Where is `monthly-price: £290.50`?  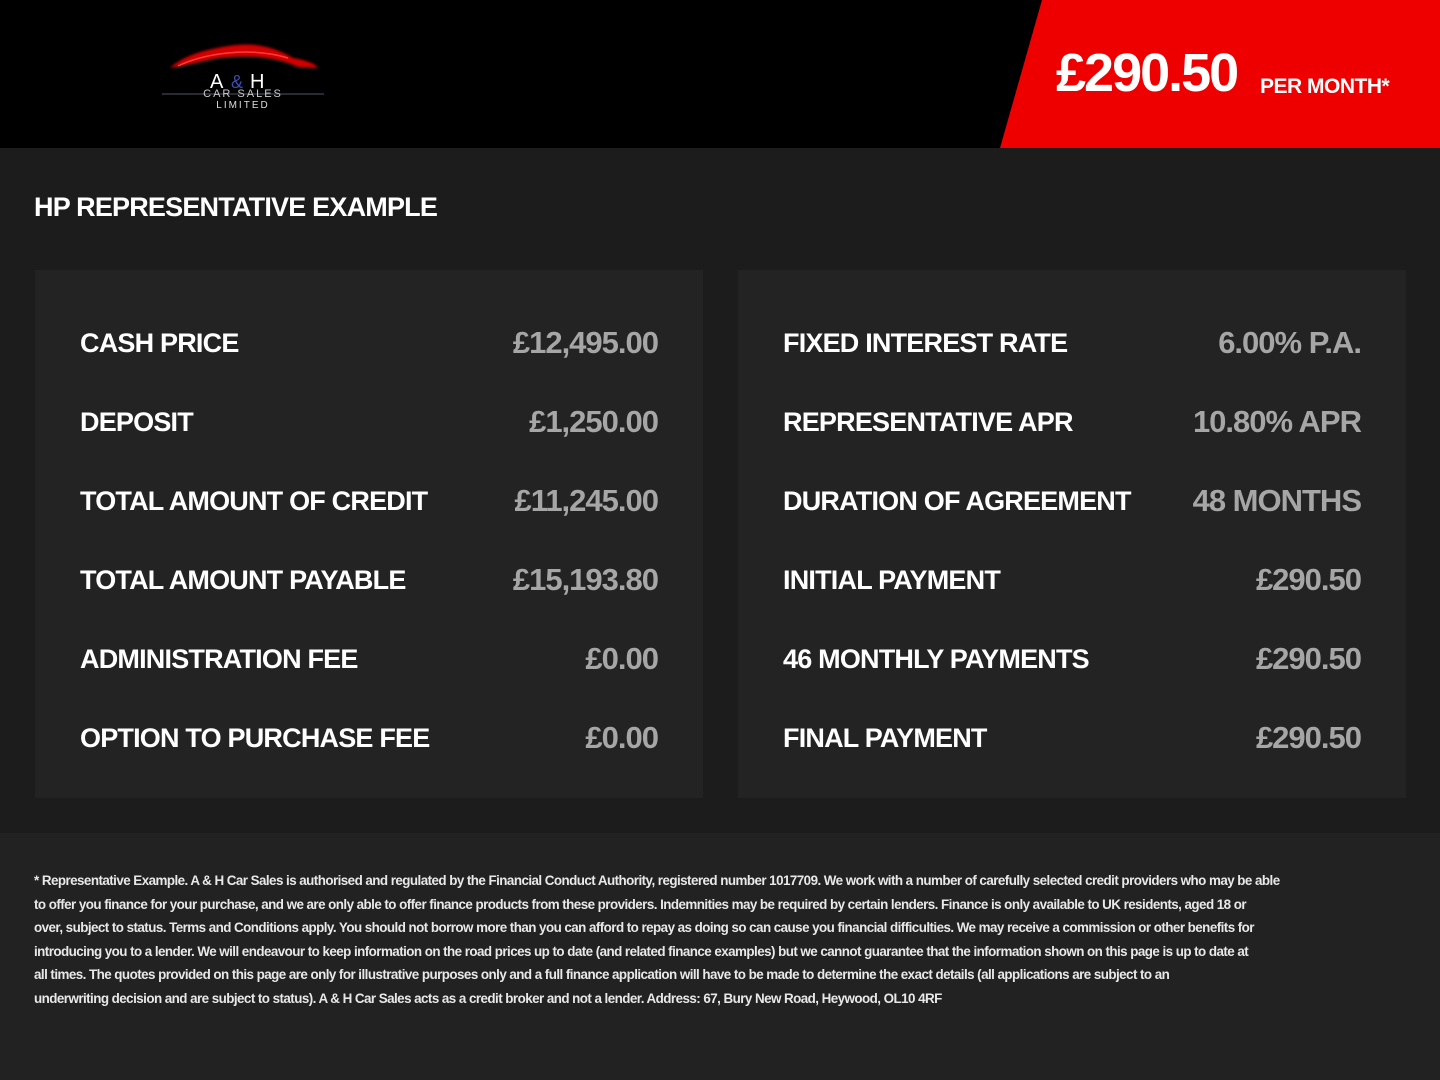
monthly-price: £290.50 is located at coordinates (1147, 73).